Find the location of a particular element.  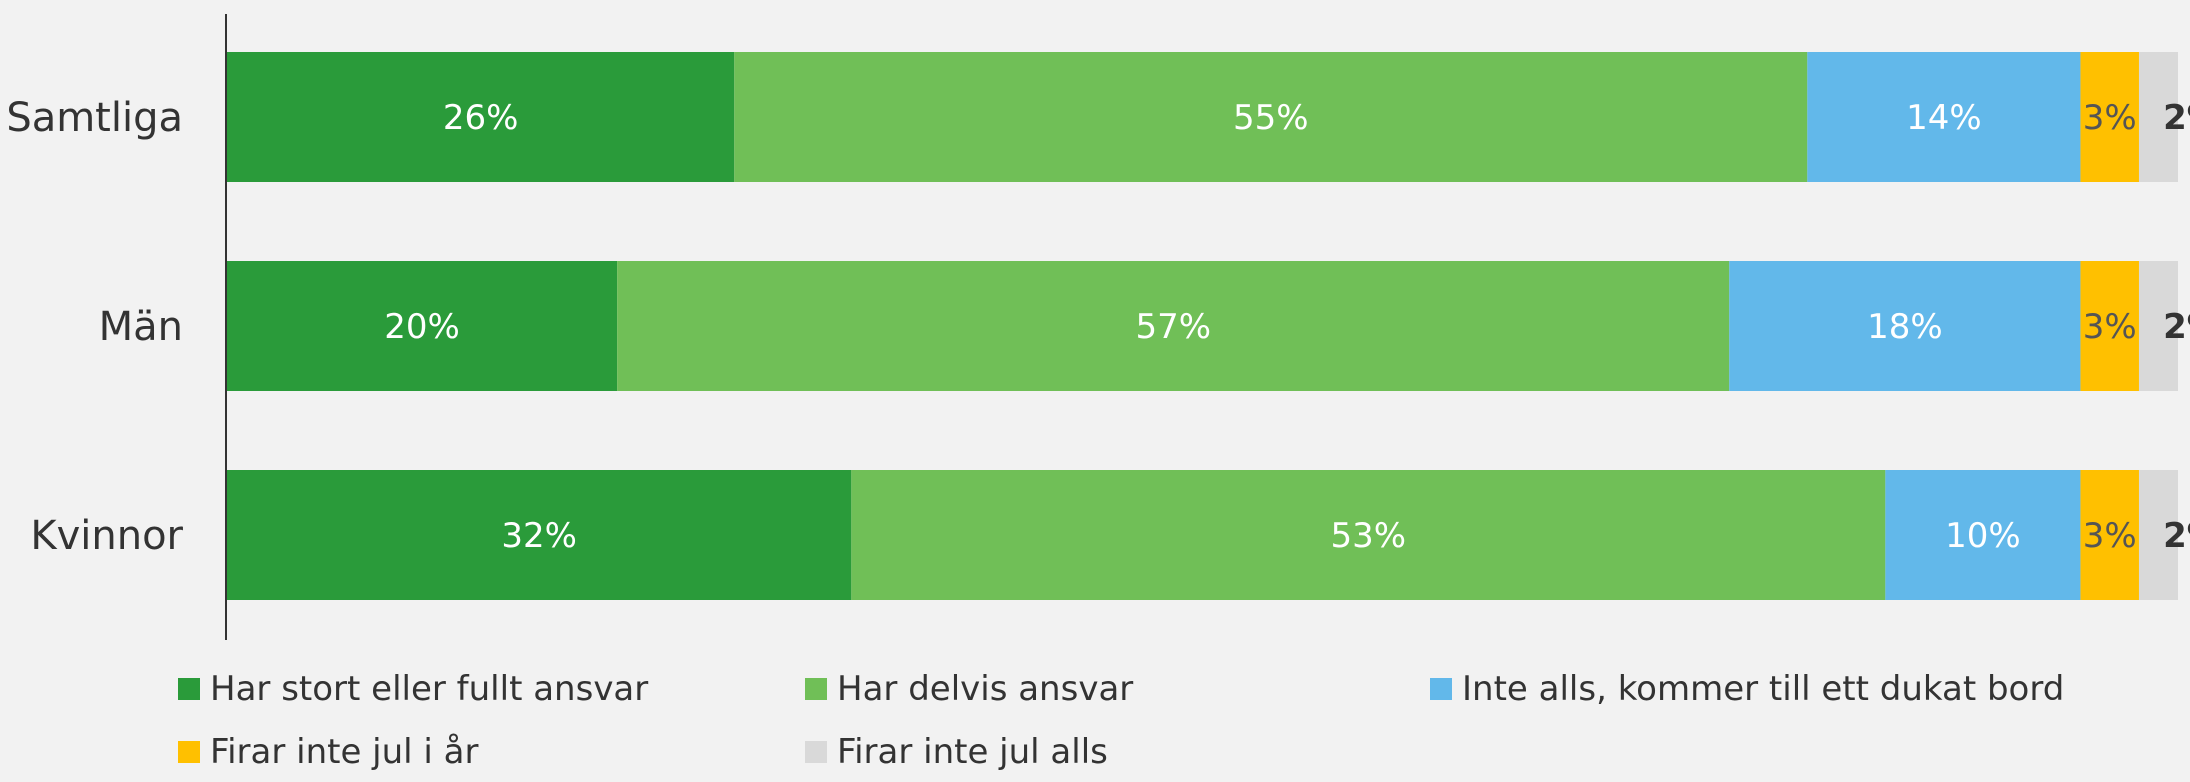

legend-label-0: Har stort eller fullt ansvar is located at coordinates (429, 689).